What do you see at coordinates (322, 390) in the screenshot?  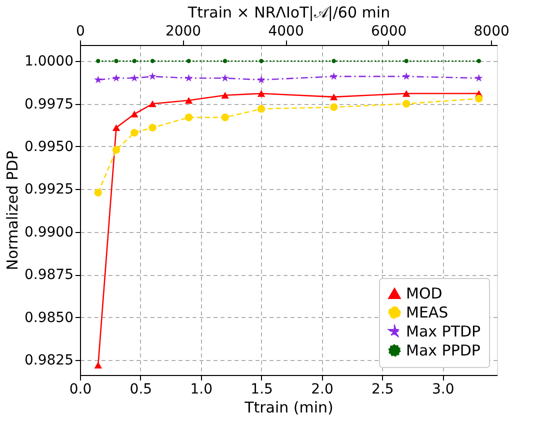 I see `x-tick-label: 2.0` at bounding box center [322, 390].